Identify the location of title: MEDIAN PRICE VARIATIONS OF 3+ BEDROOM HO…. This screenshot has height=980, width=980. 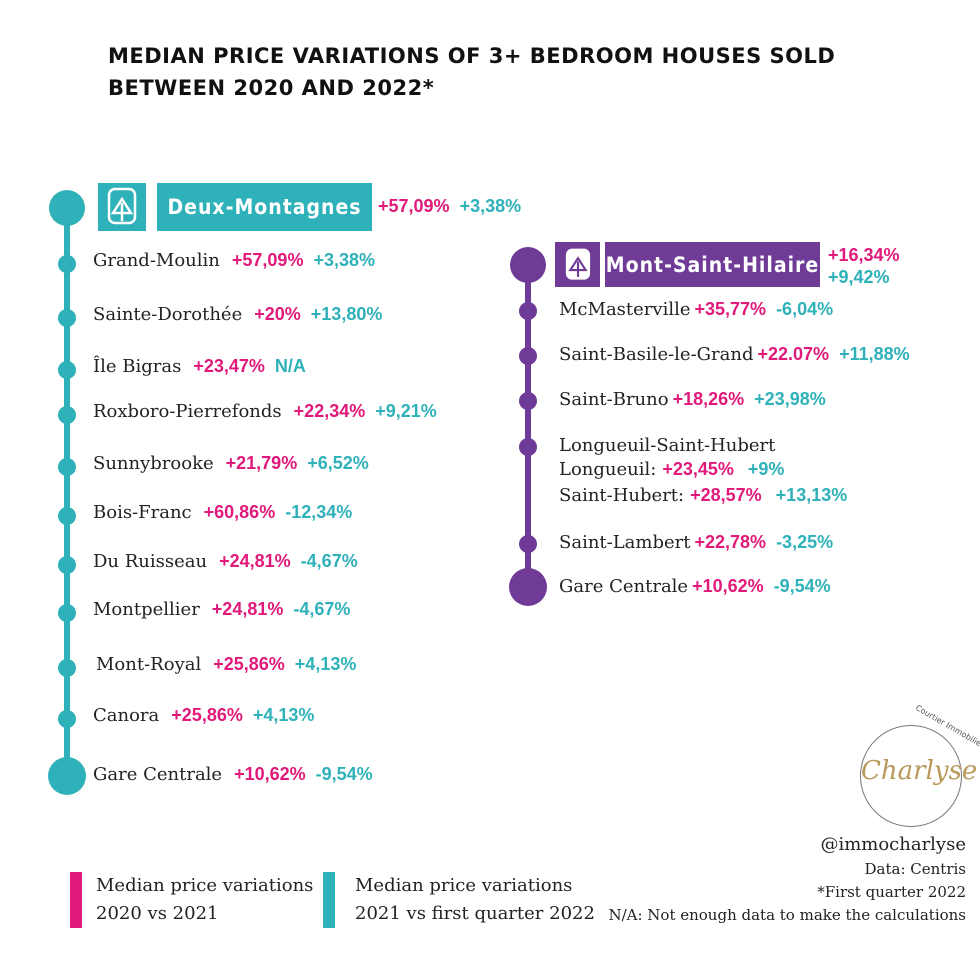
(471, 72).